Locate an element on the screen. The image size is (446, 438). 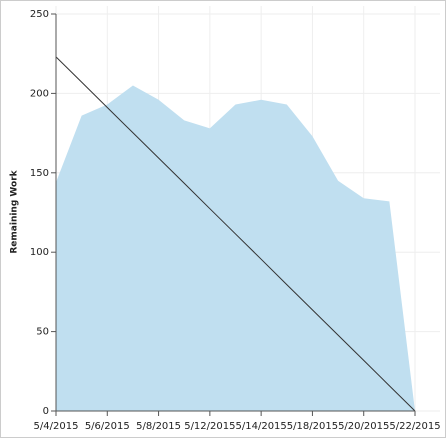
x-tick-label: 5/6/2015 is located at coordinates (107, 426).